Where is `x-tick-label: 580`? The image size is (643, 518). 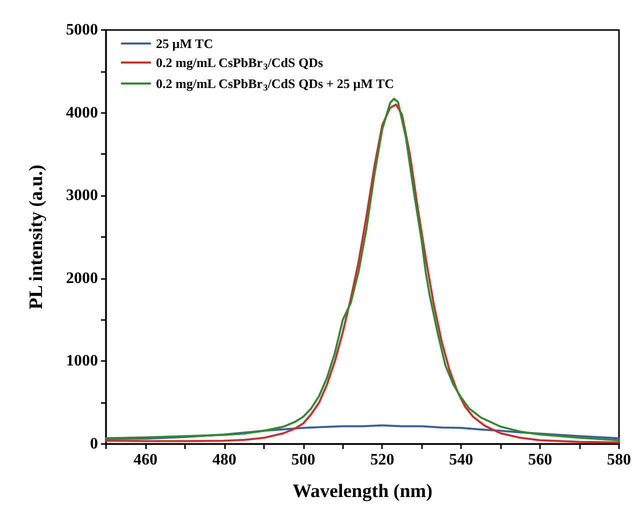
x-tick-label: 580 is located at coordinates (619, 460).